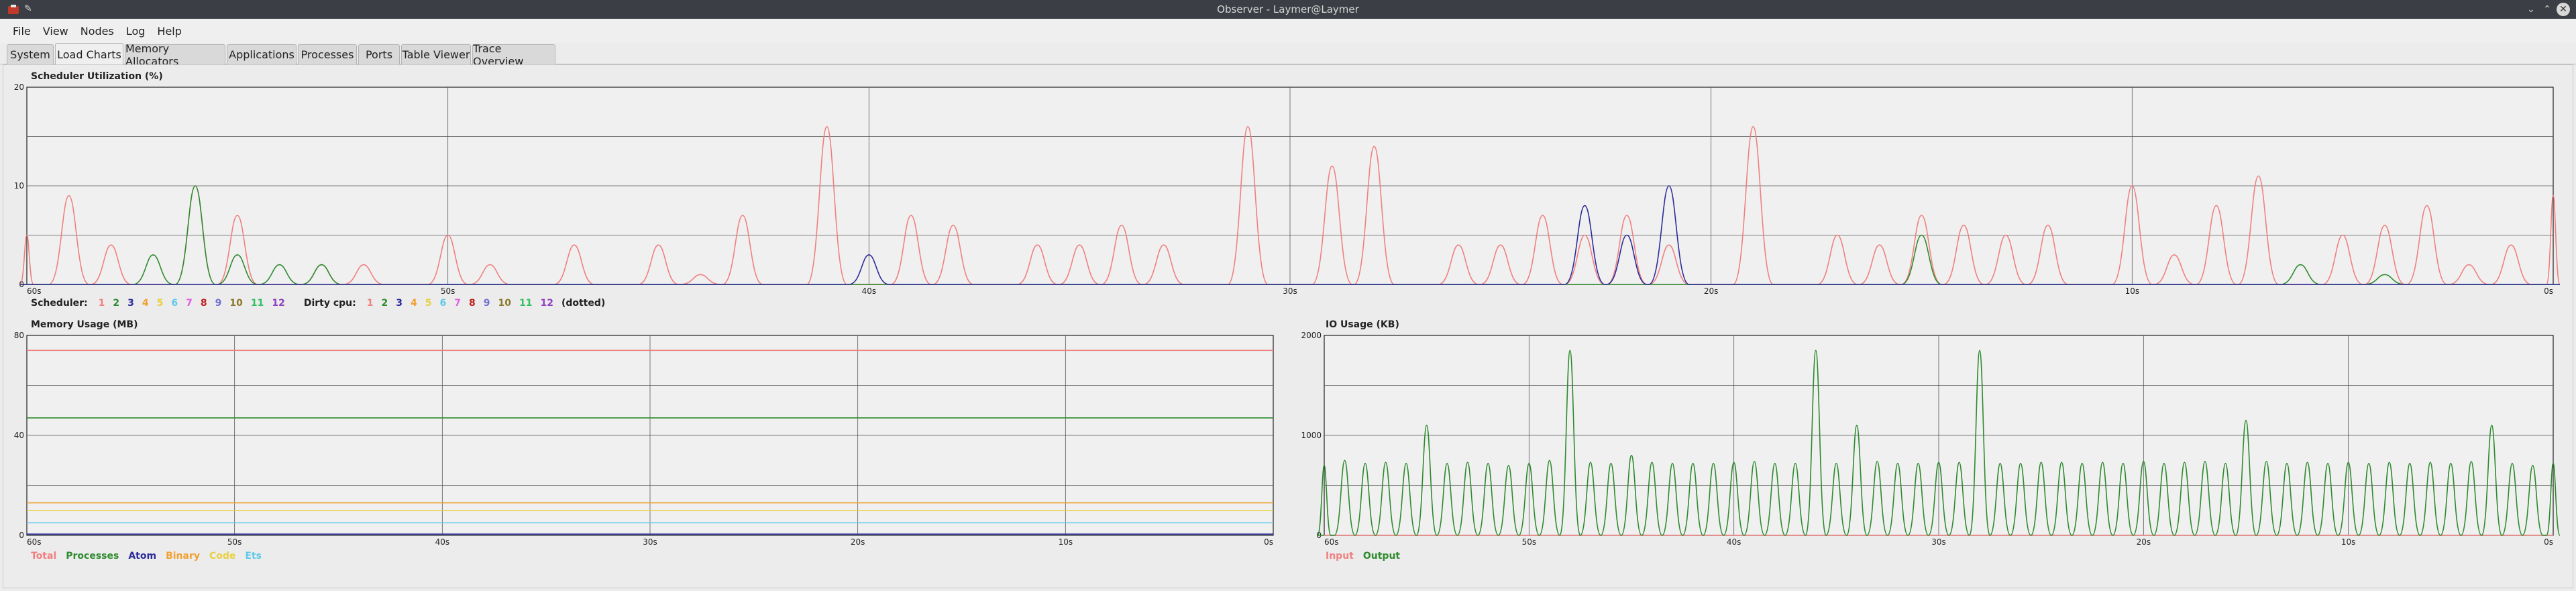 The height and width of the screenshot is (591, 2576). Describe the element at coordinates (92, 556) in the screenshot. I see `memory-legend-item-processes: Processes` at that location.